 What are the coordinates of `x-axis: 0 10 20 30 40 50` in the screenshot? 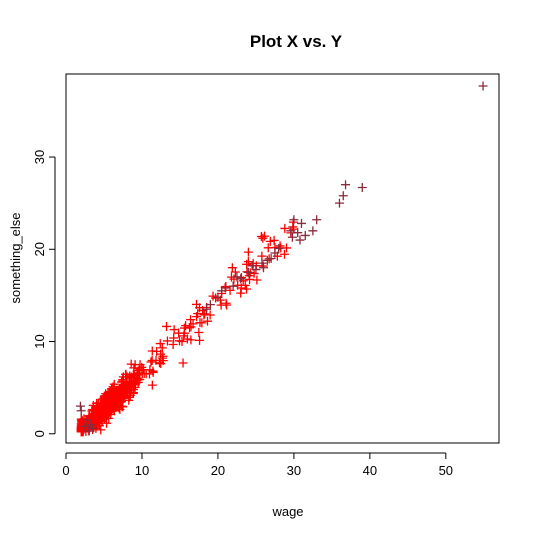 It's located at (257, 465).